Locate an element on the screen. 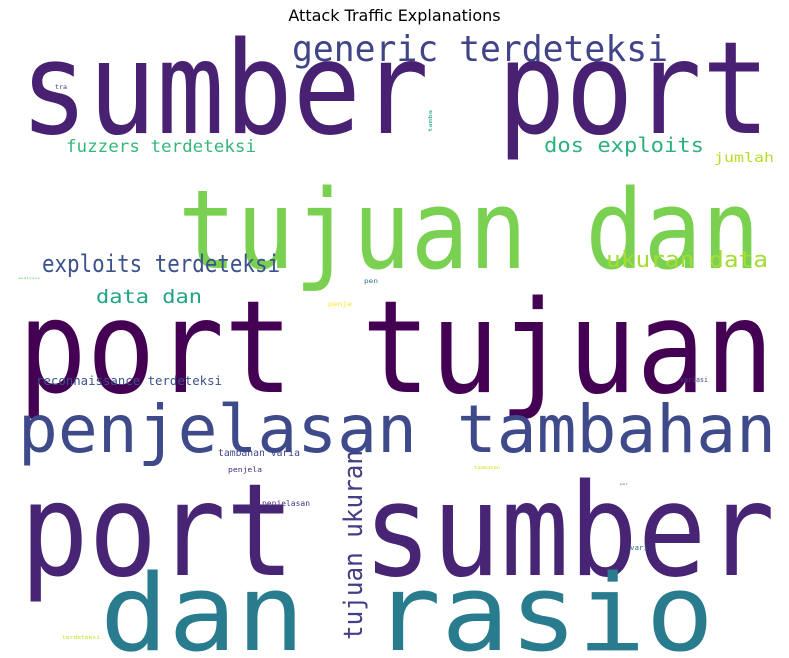 The width and height of the screenshot is (789, 658). word-ukuran-data: ukuran data is located at coordinates (687, 260).